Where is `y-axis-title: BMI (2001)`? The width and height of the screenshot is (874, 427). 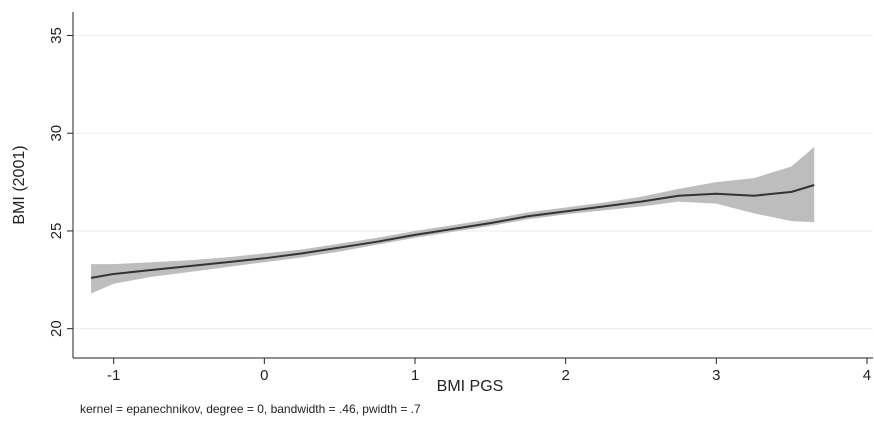 y-axis-title: BMI (2001) is located at coordinates (19, 184).